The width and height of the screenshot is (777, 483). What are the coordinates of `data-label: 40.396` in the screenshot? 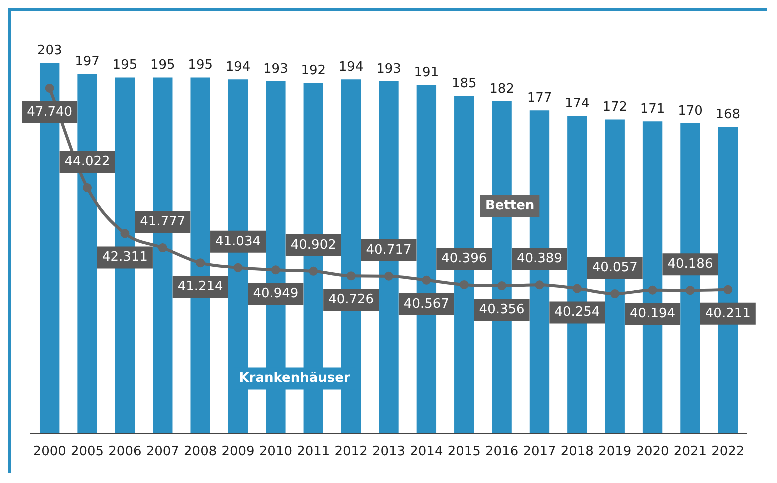 It's located at (465, 258).